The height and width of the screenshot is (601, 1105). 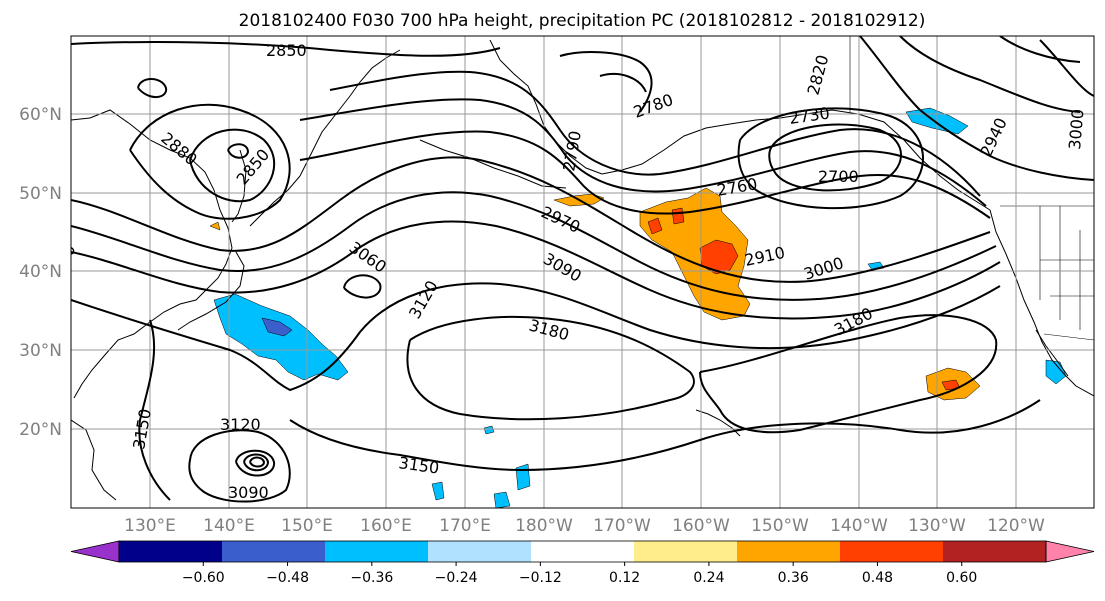 I want to click on lon-label-170e: 170°E, so click(x=465, y=526).